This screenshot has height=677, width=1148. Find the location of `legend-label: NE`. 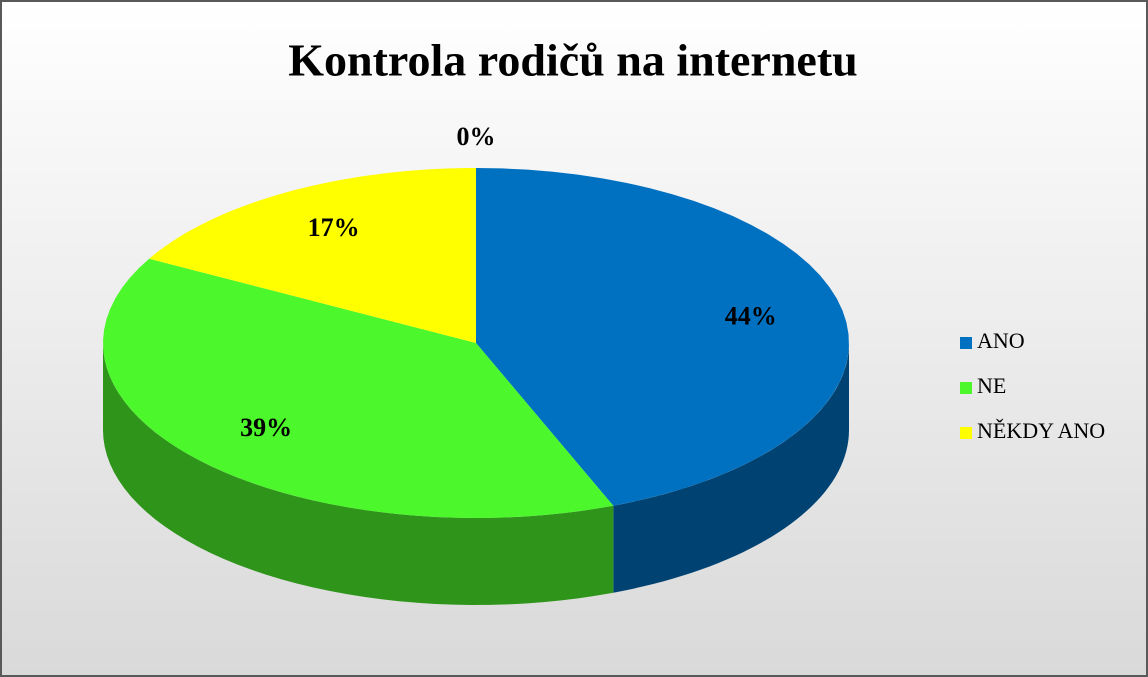

legend-label: NE is located at coordinates (991, 385).